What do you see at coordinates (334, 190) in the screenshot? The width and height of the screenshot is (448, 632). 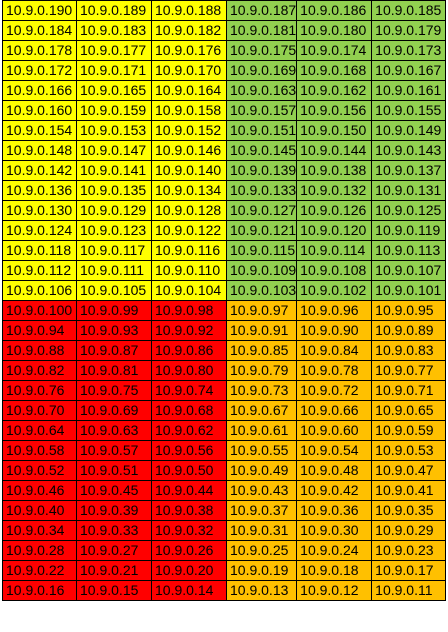 I see `ip-cell: 10.9.0.132` at bounding box center [334, 190].